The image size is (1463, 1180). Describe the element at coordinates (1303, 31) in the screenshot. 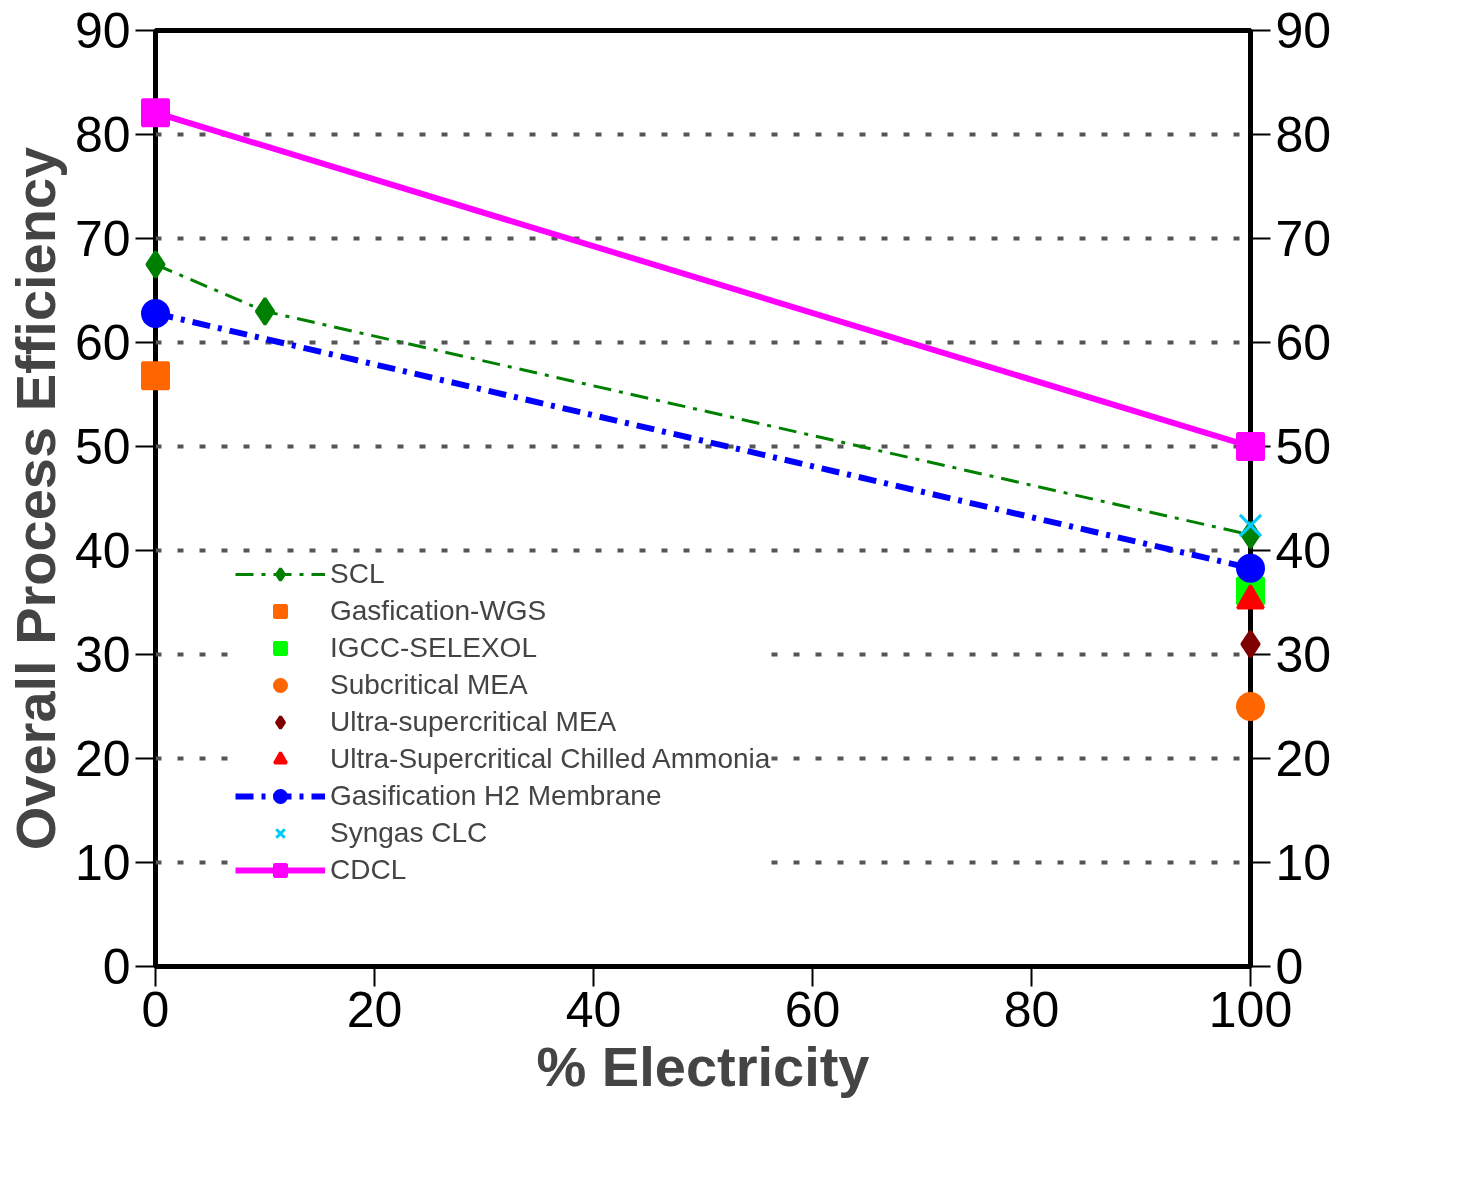

I see `y2-tick-label: 90` at that location.